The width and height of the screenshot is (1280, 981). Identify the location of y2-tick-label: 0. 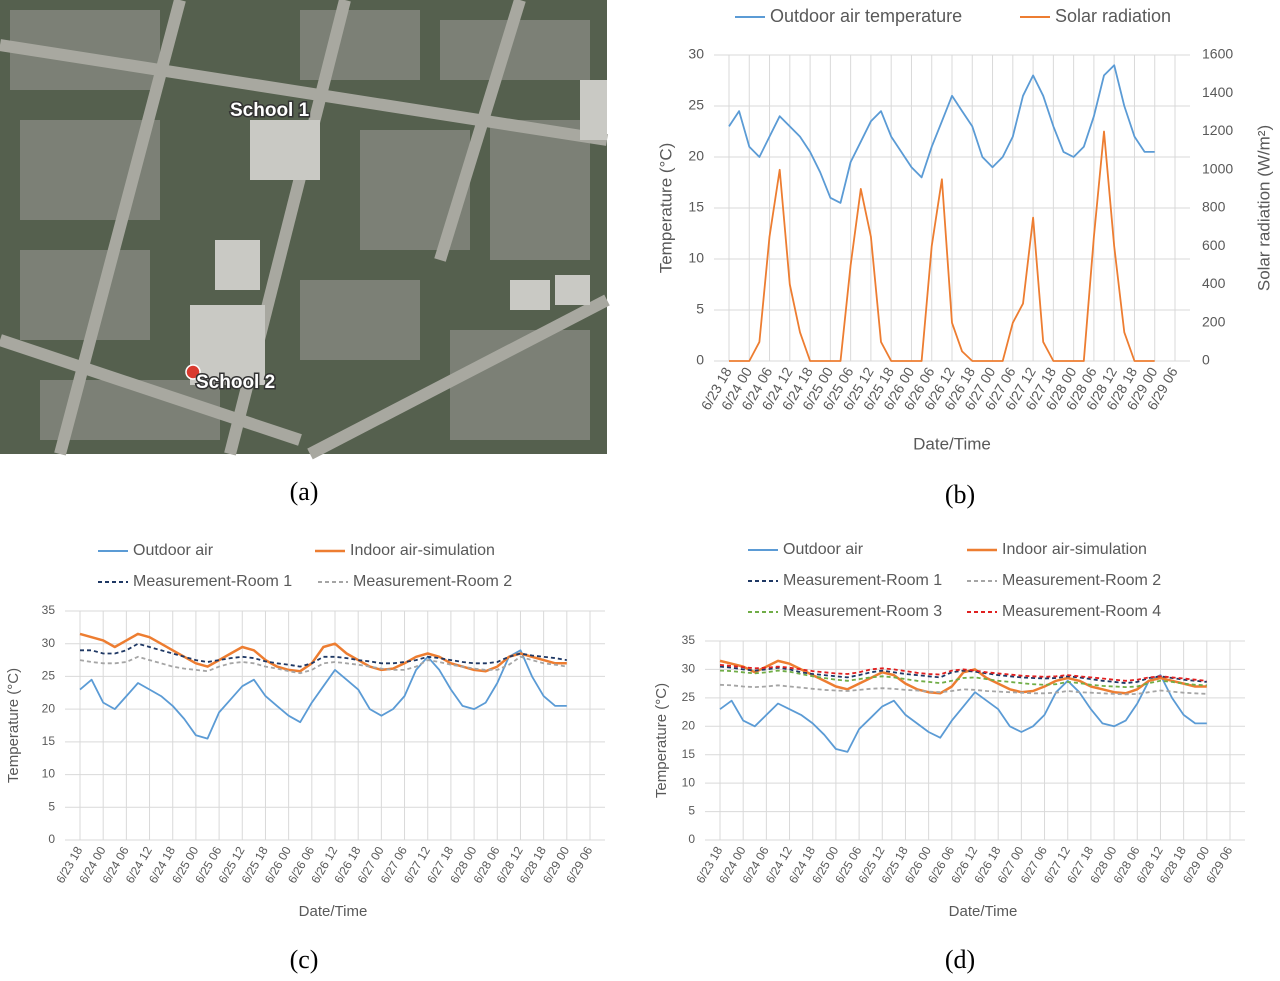
(1206, 360).